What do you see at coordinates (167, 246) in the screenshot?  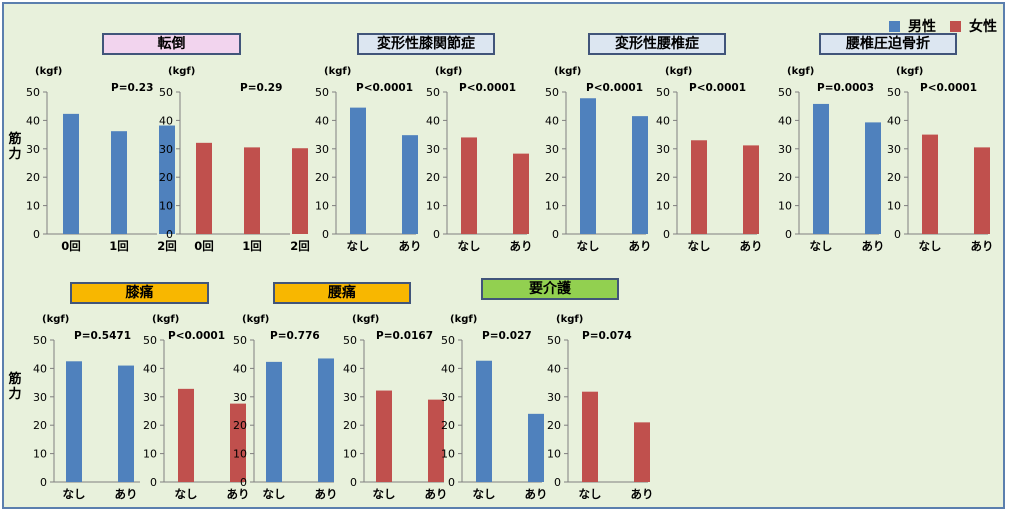 I see `x-category-label: 2回` at bounding box center [167, 246].